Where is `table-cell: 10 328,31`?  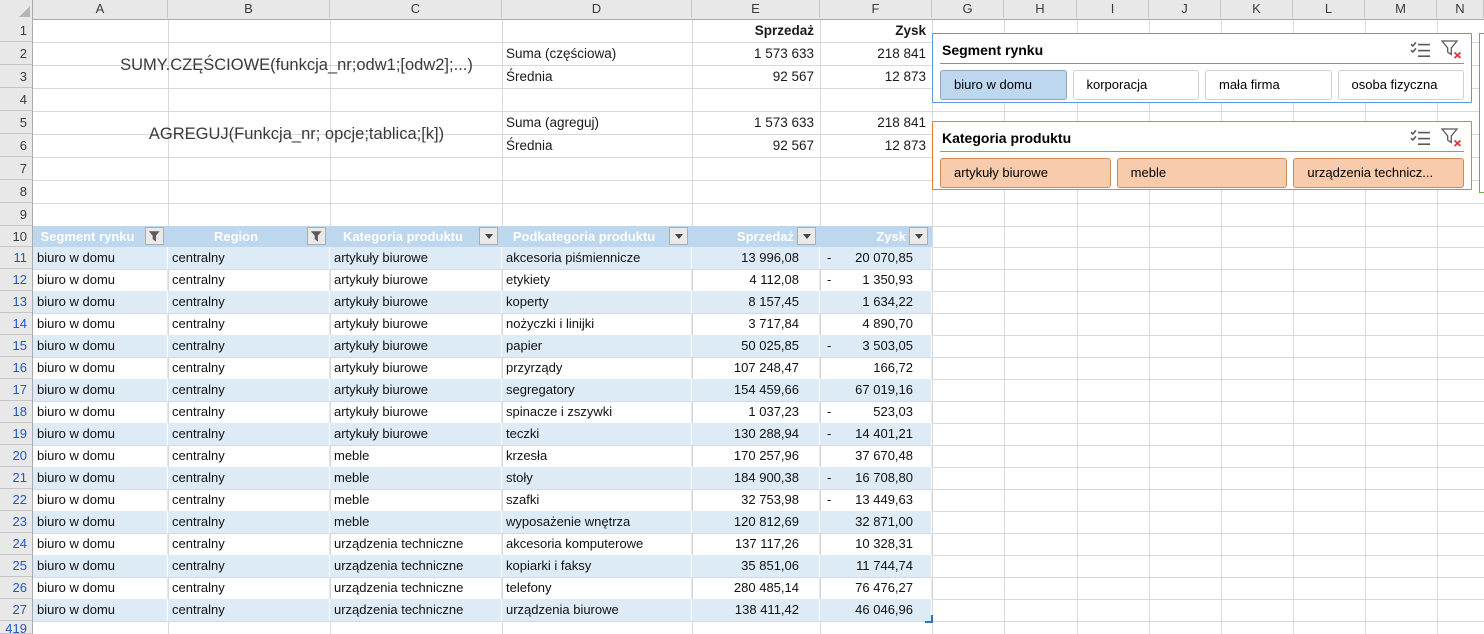
table-cell: 10 328,31 is located at coordinates (876, 544).